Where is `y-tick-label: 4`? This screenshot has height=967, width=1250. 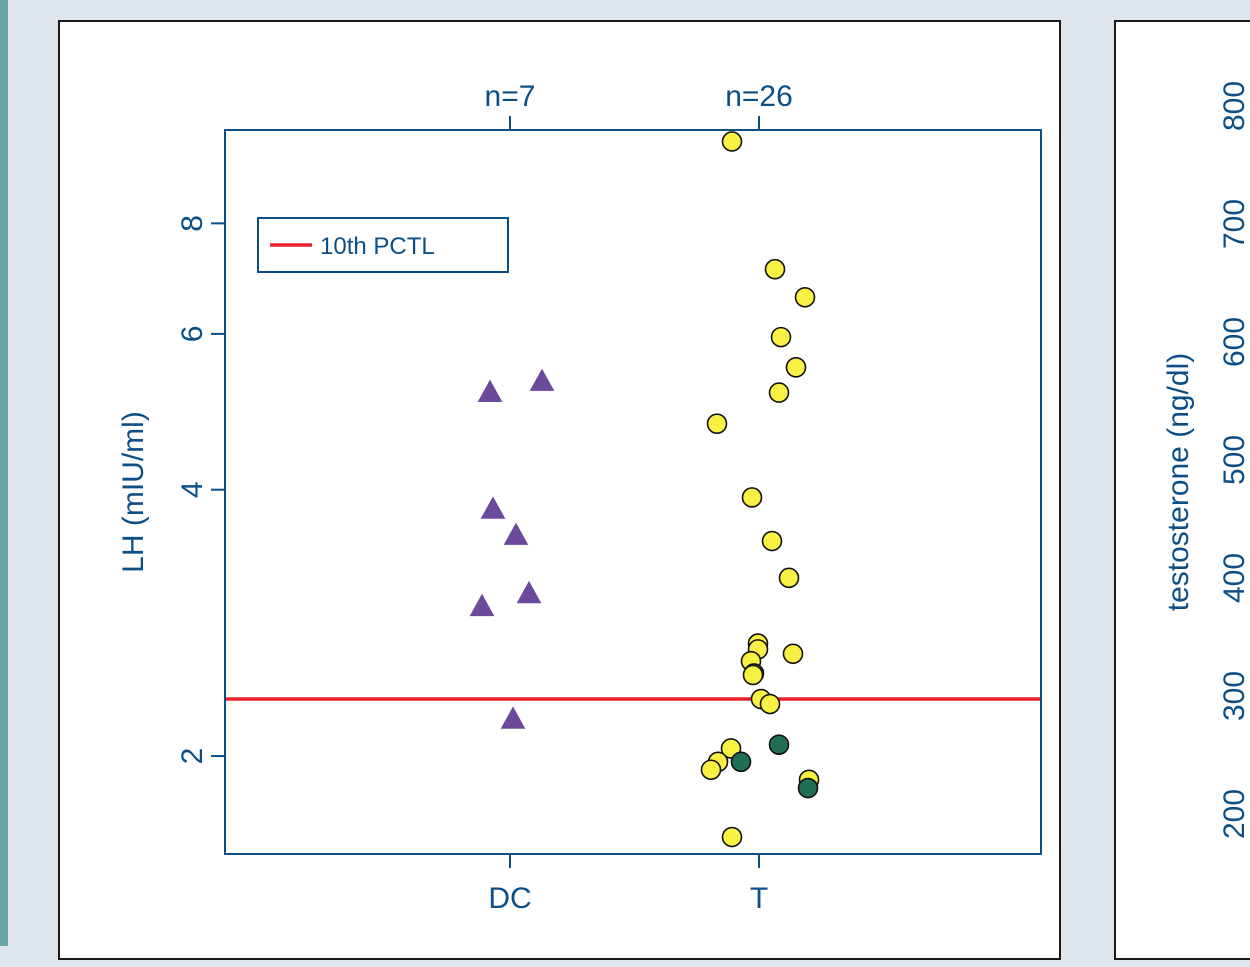
y-tick-label: 4 is located at coordinates (192, 489).